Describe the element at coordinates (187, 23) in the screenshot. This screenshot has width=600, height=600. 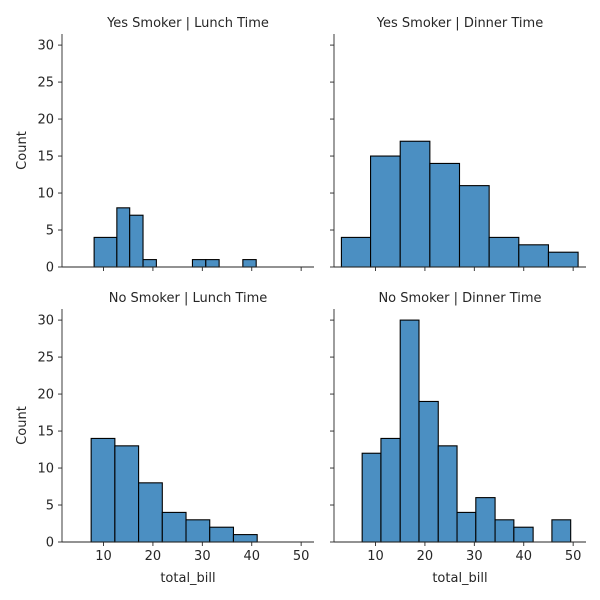
I see `panel-title: Yes Smoker | Lunch Time` at that location.